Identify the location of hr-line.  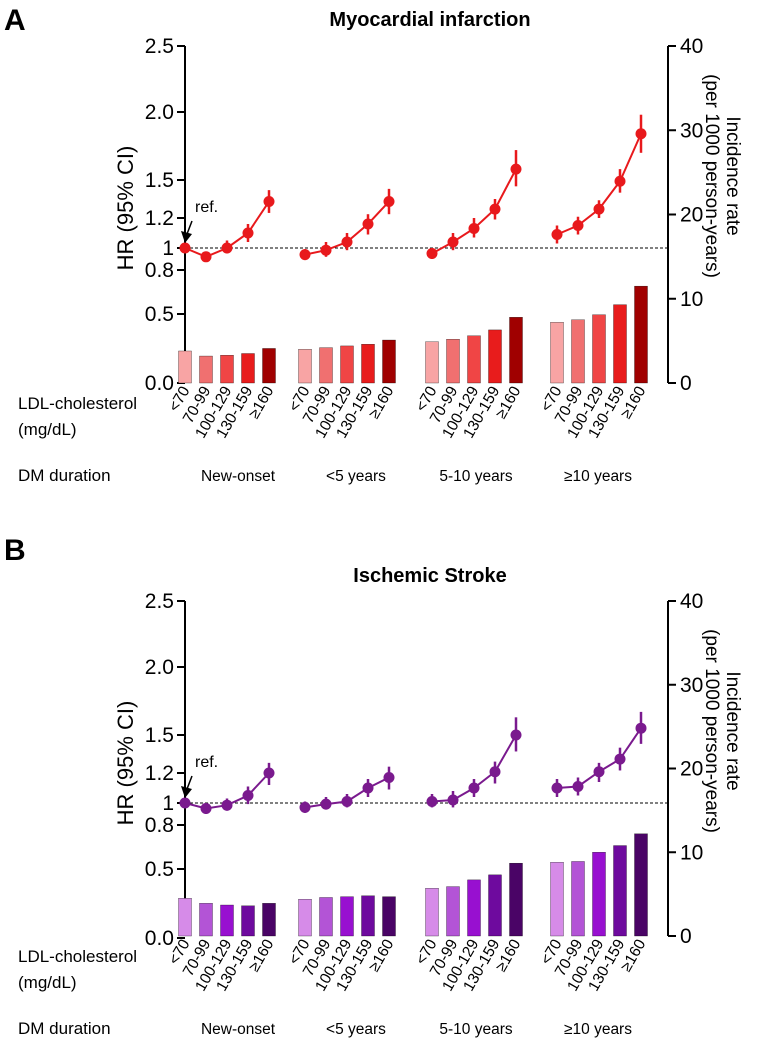
(474, 211).